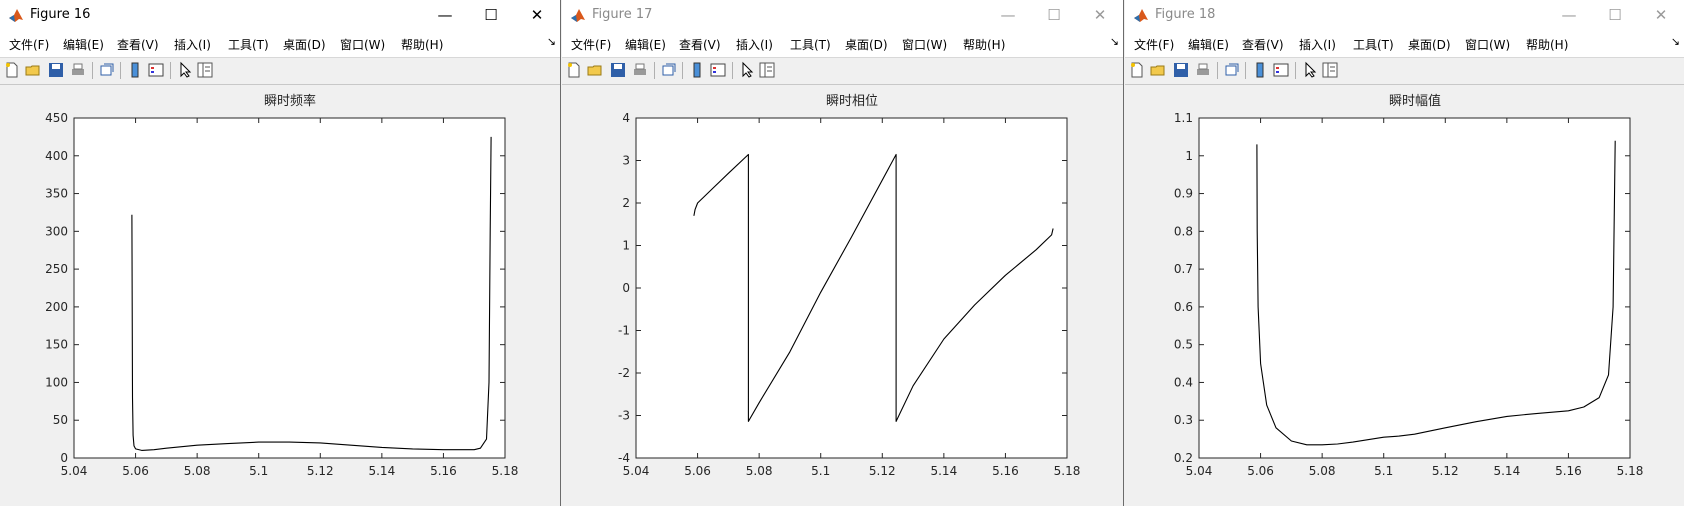 This screenshot has height=506, width=1684. What do you see at coordinates (258, 471) in the screenshot?
I see `x-tick-label: 5.1` at bounding box center [258, 471].